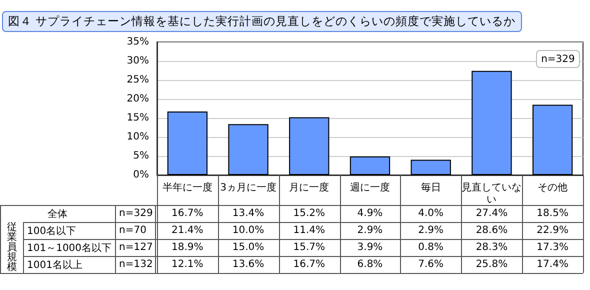 This screenshot has width=590, height=290. Describe the element at coordinates (187, 248) in the screenshot. I see `text: 18.9%` at that location.